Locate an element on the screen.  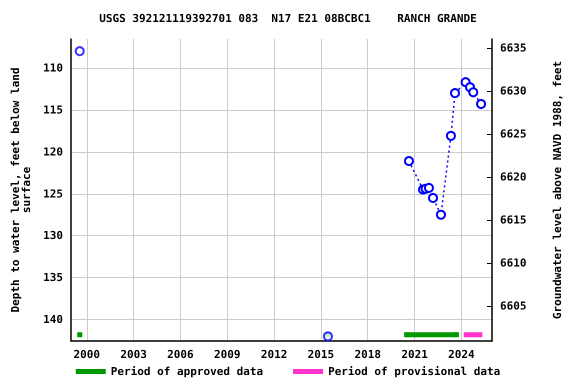
y-tick-label: 135 is located at coordinates (53, 277).